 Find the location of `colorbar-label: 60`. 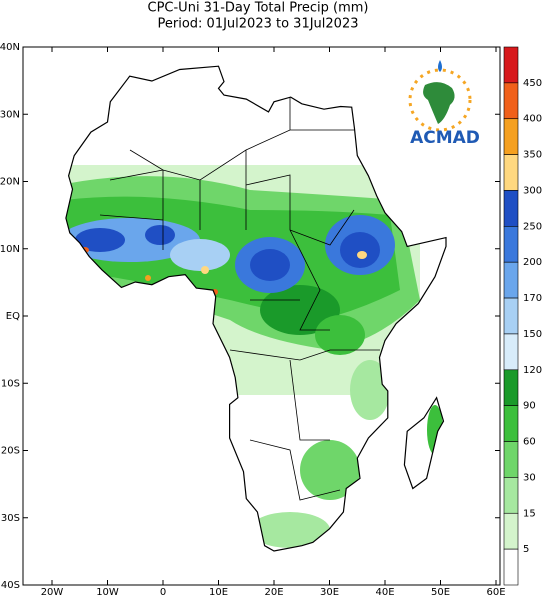

colorbar-label: 60 is located at coordinates (529, 442).